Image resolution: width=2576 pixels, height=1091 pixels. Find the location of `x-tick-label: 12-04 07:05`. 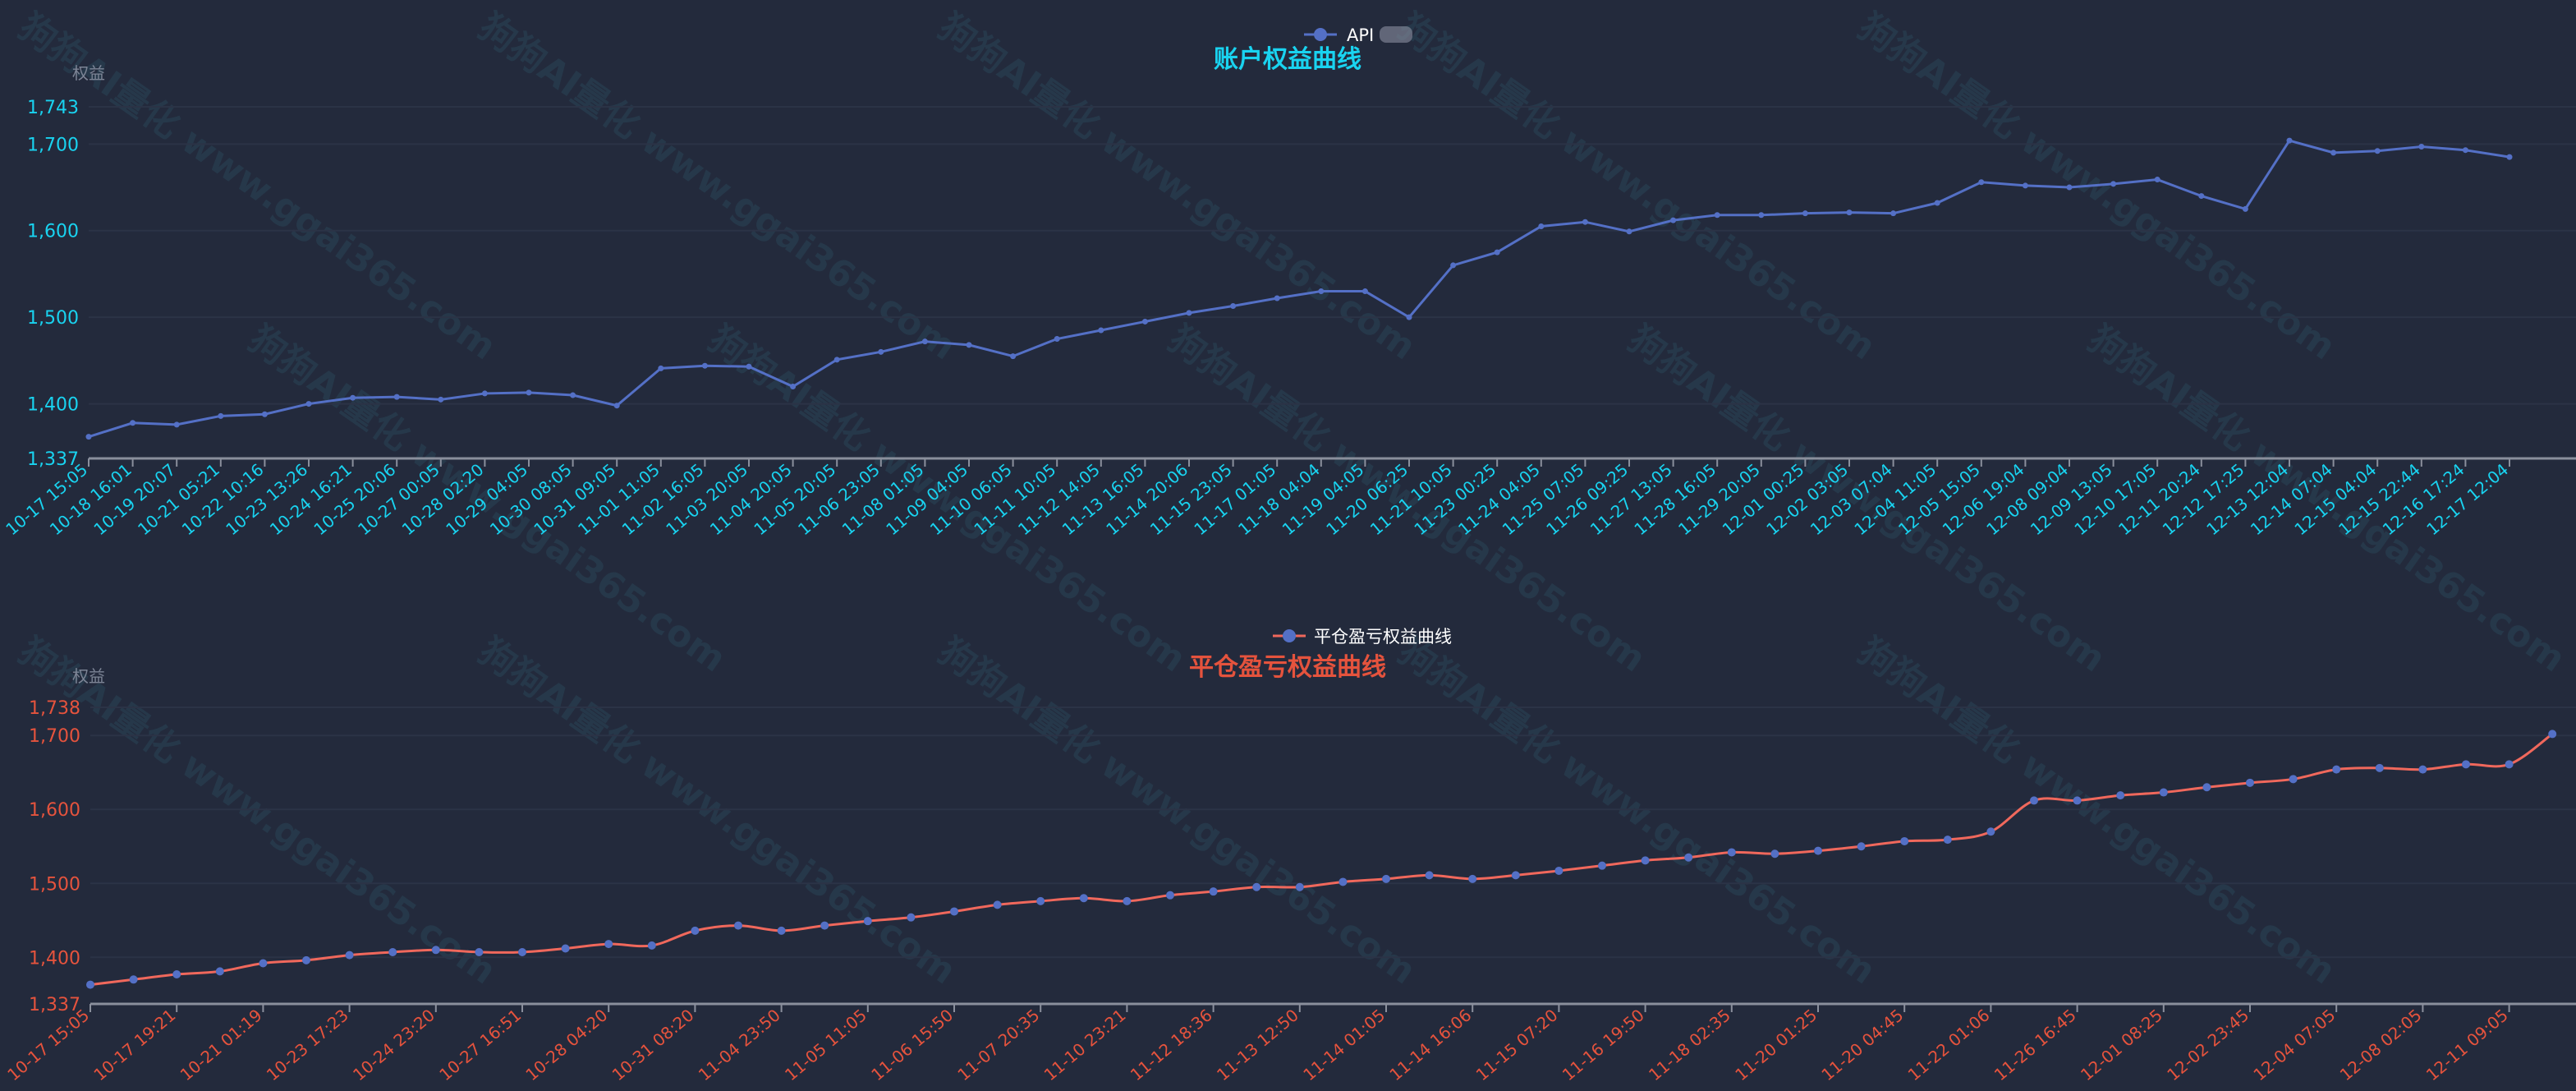

x-tick-label: 12-04 07:05 is located at coordinates (2294, 1044).